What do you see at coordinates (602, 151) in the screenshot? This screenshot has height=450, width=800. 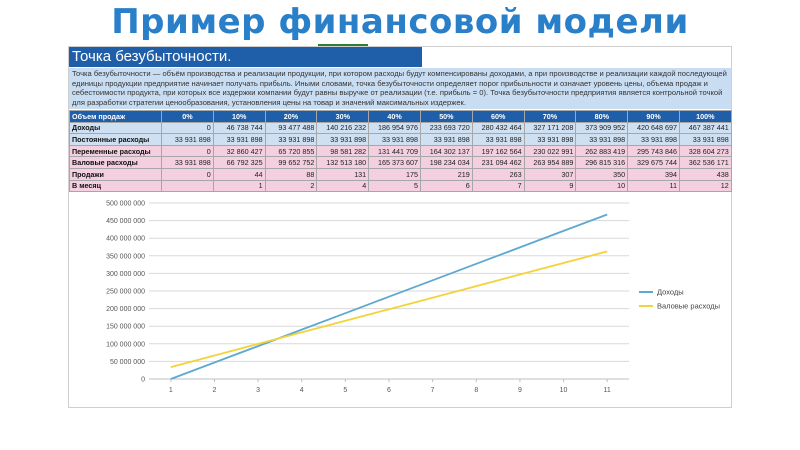 I see `table-cell: 262 883 419` at bounding box center [602, 151].